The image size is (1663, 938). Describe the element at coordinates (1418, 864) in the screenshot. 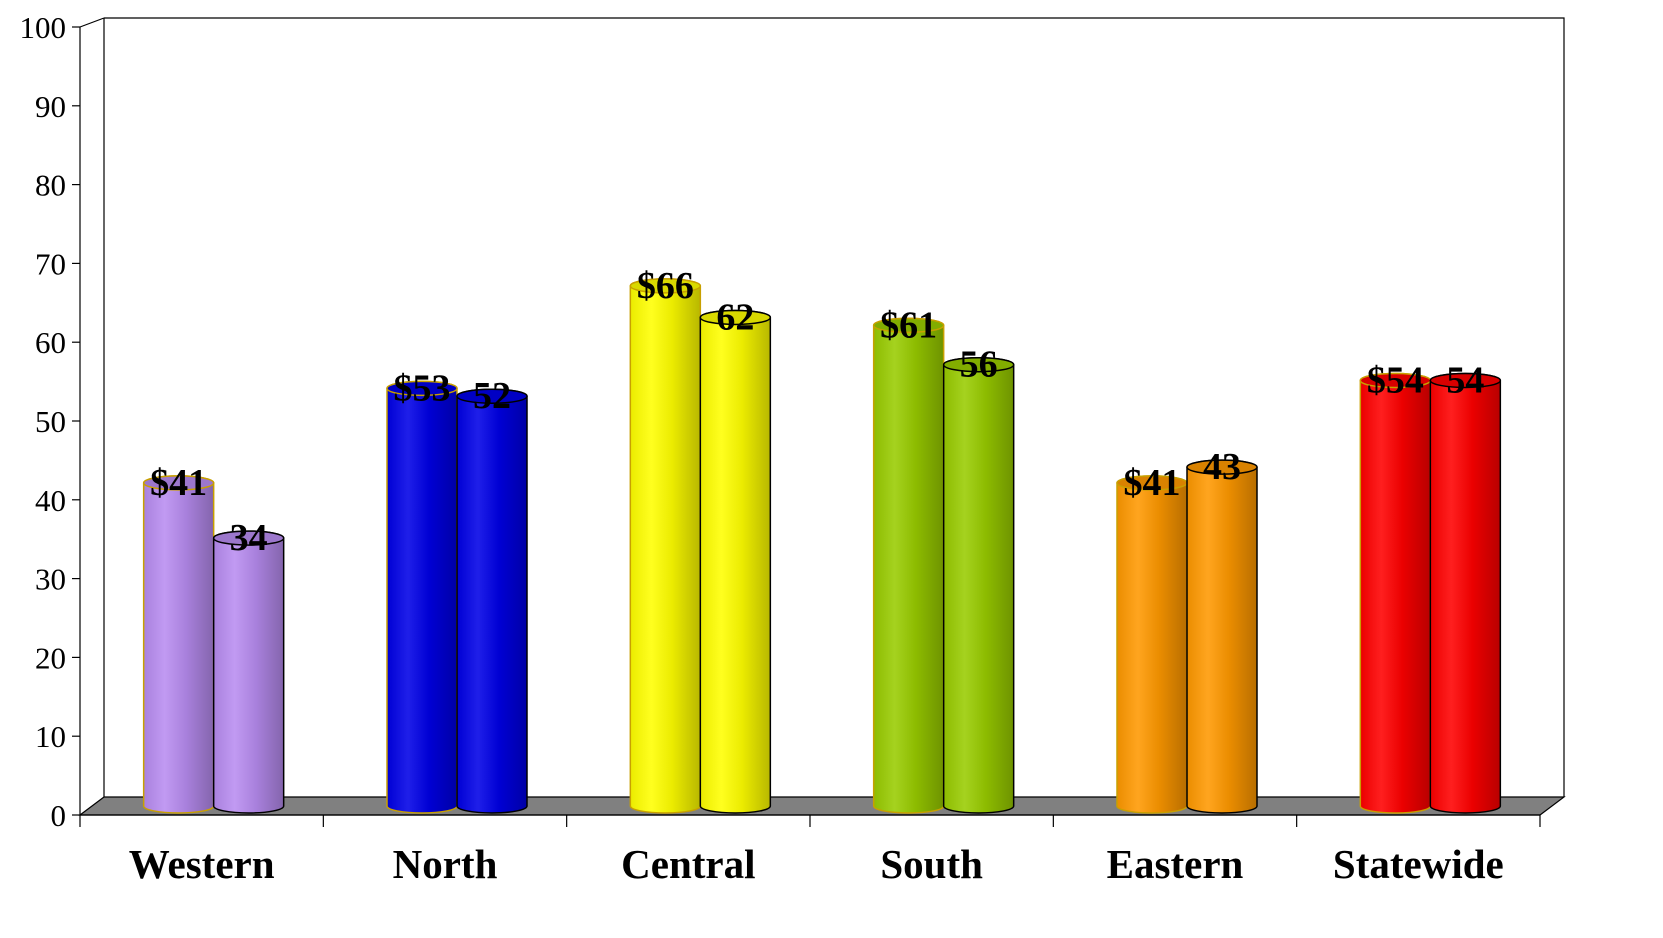

I see `x-tick-label: Statewide` at that location.